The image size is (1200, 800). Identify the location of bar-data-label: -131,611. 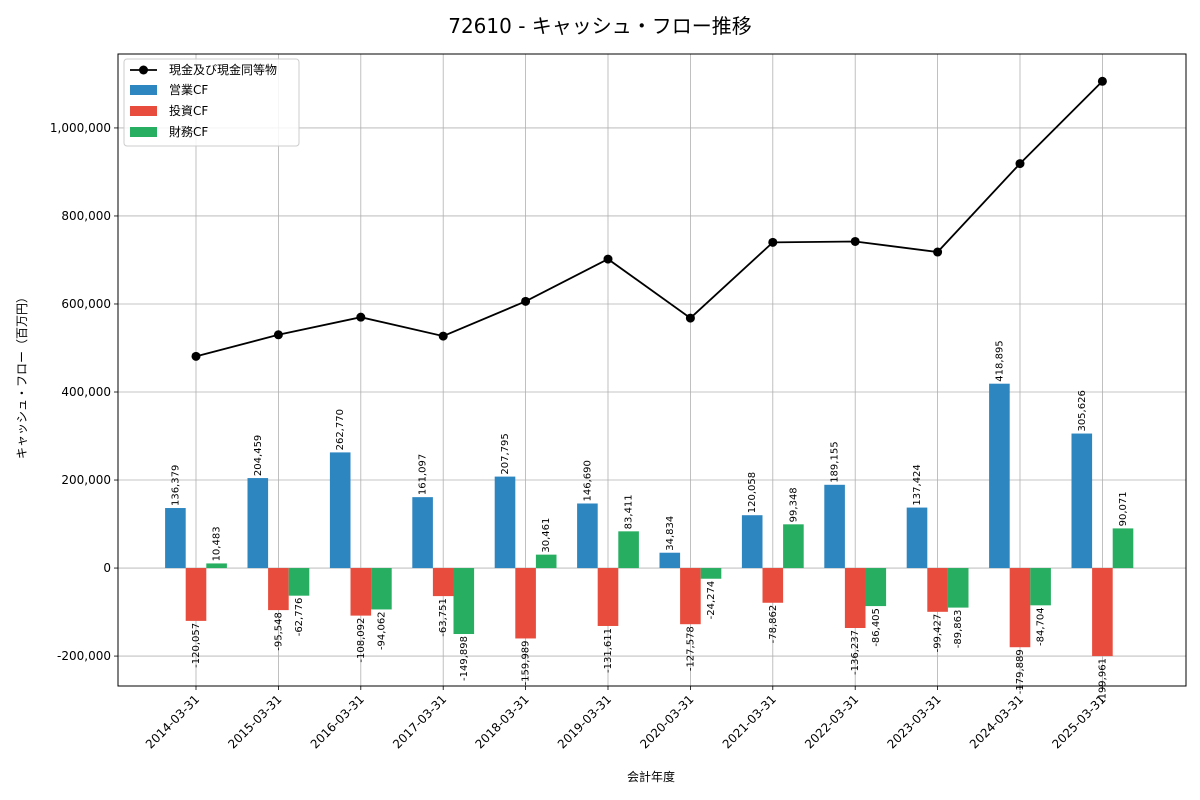
(608, 650).